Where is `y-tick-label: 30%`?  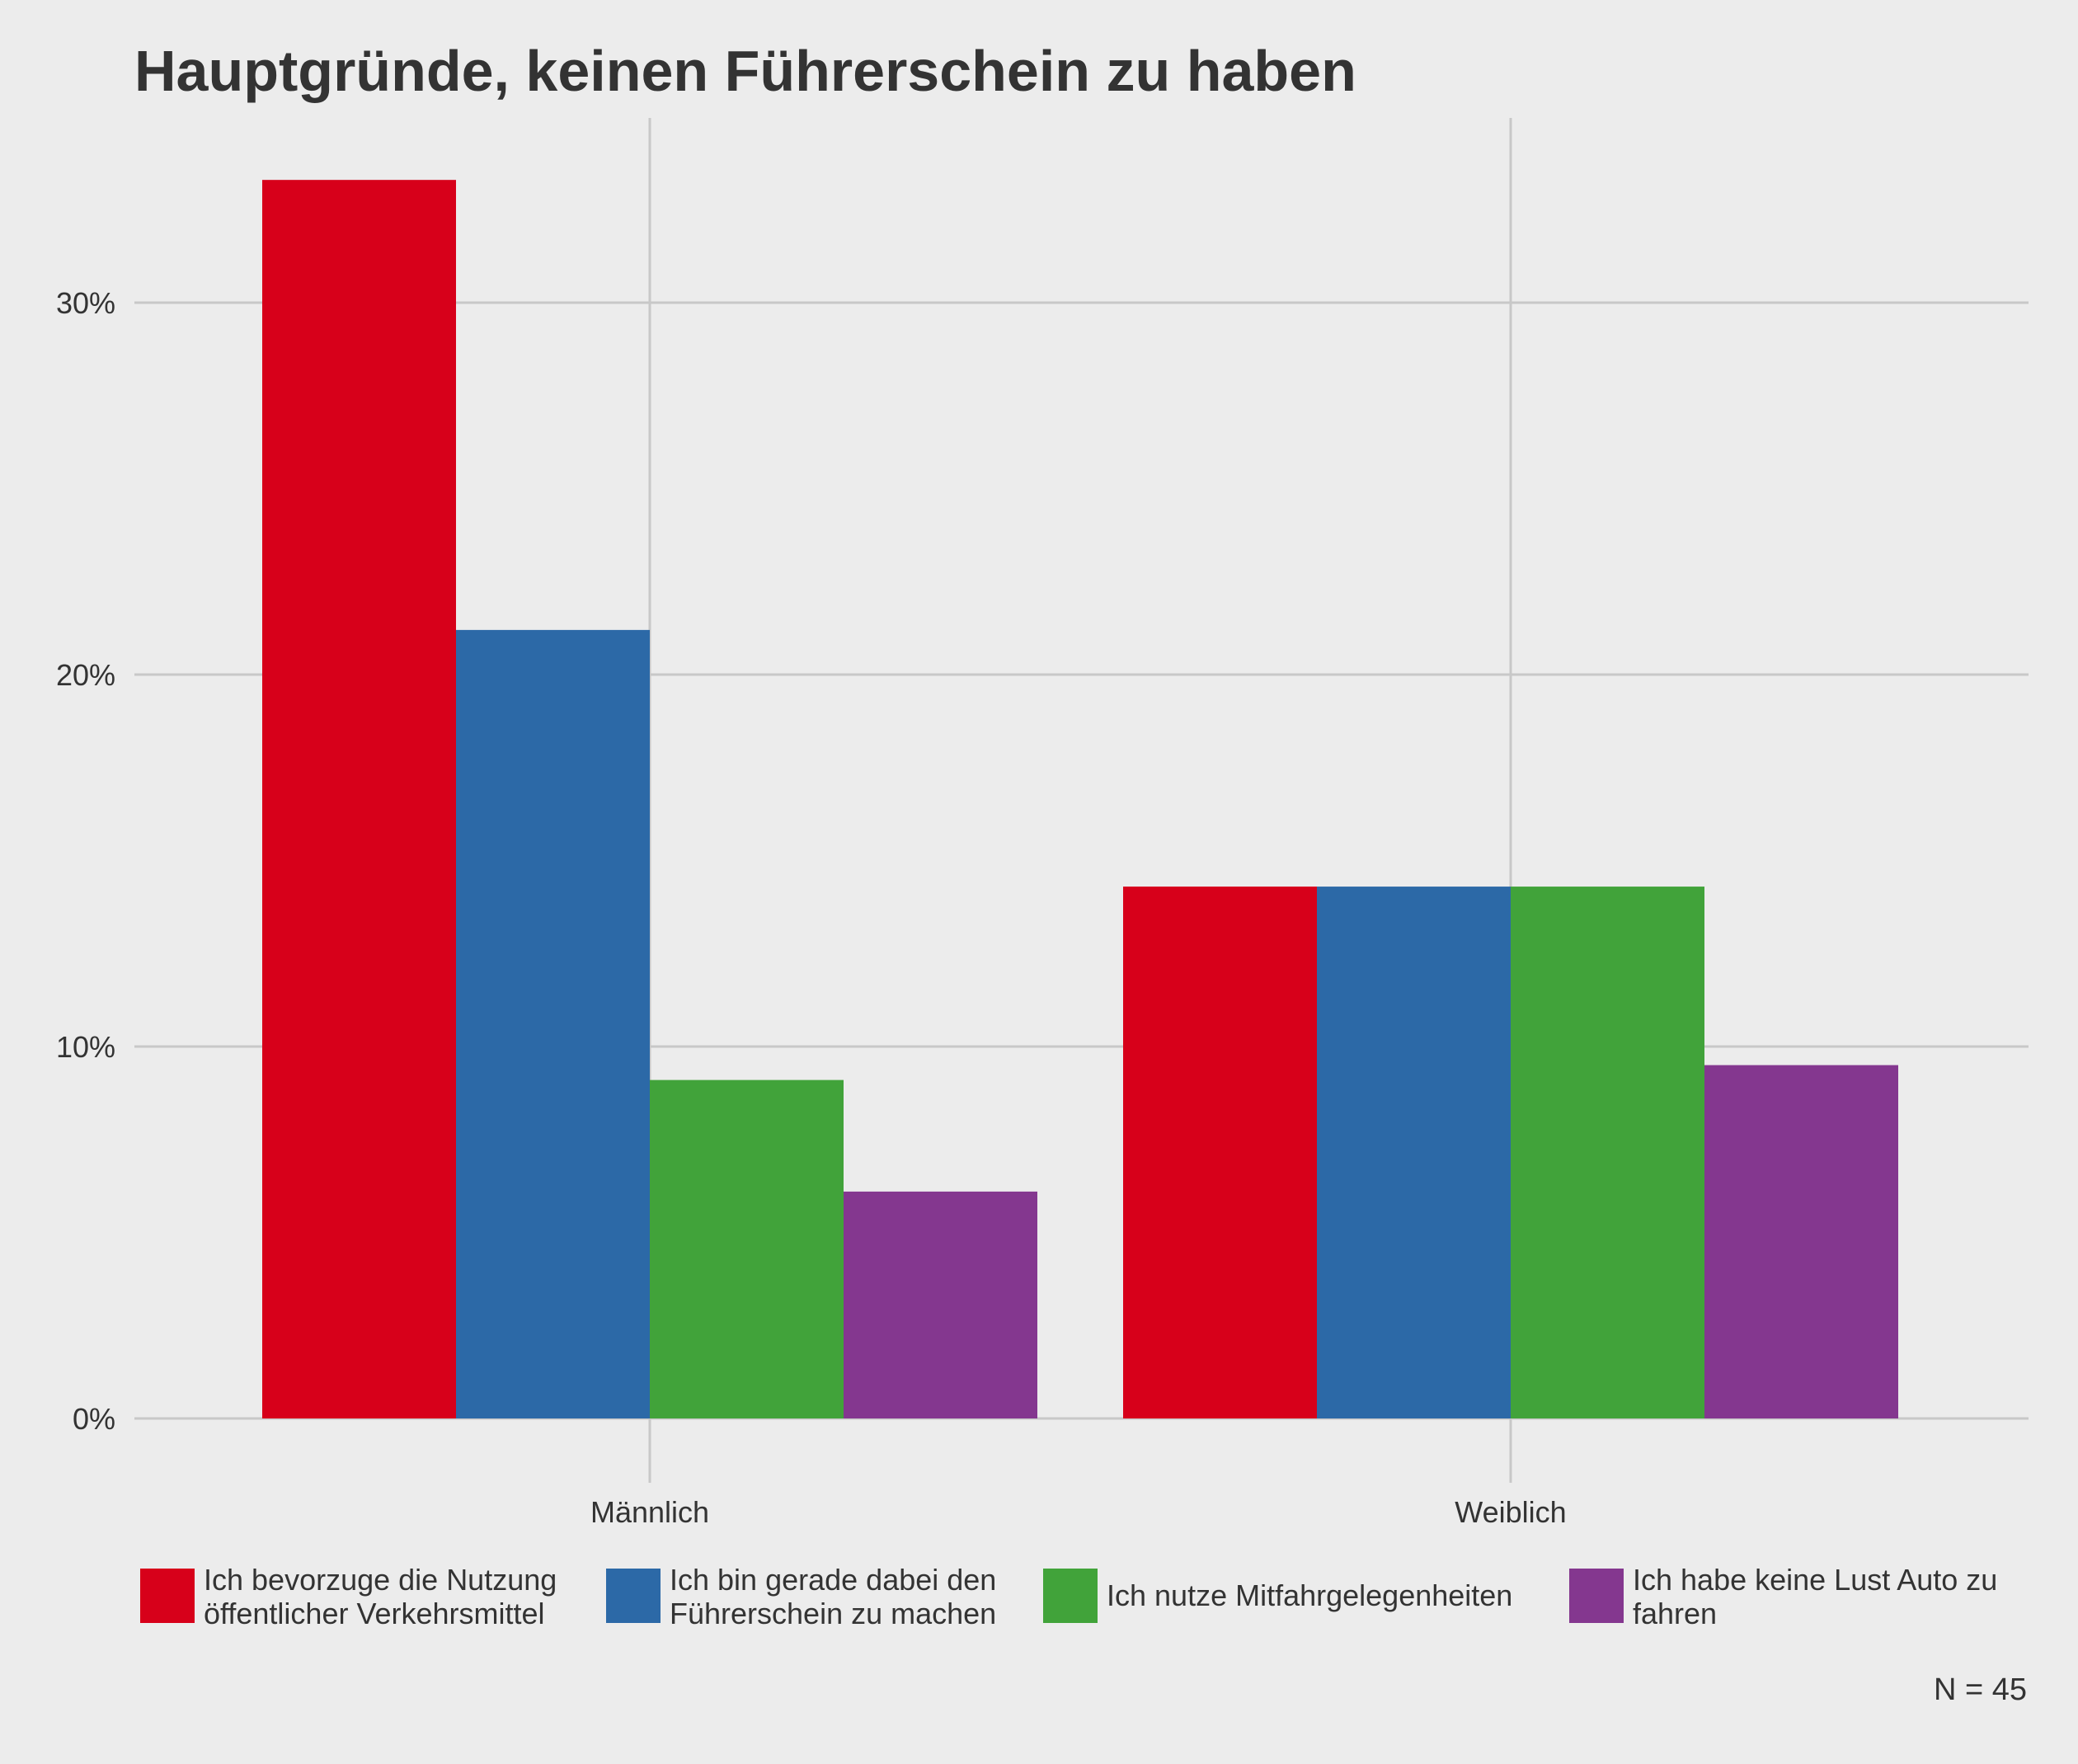
y-tick-label: 30% is located at coordinates (85, 303).